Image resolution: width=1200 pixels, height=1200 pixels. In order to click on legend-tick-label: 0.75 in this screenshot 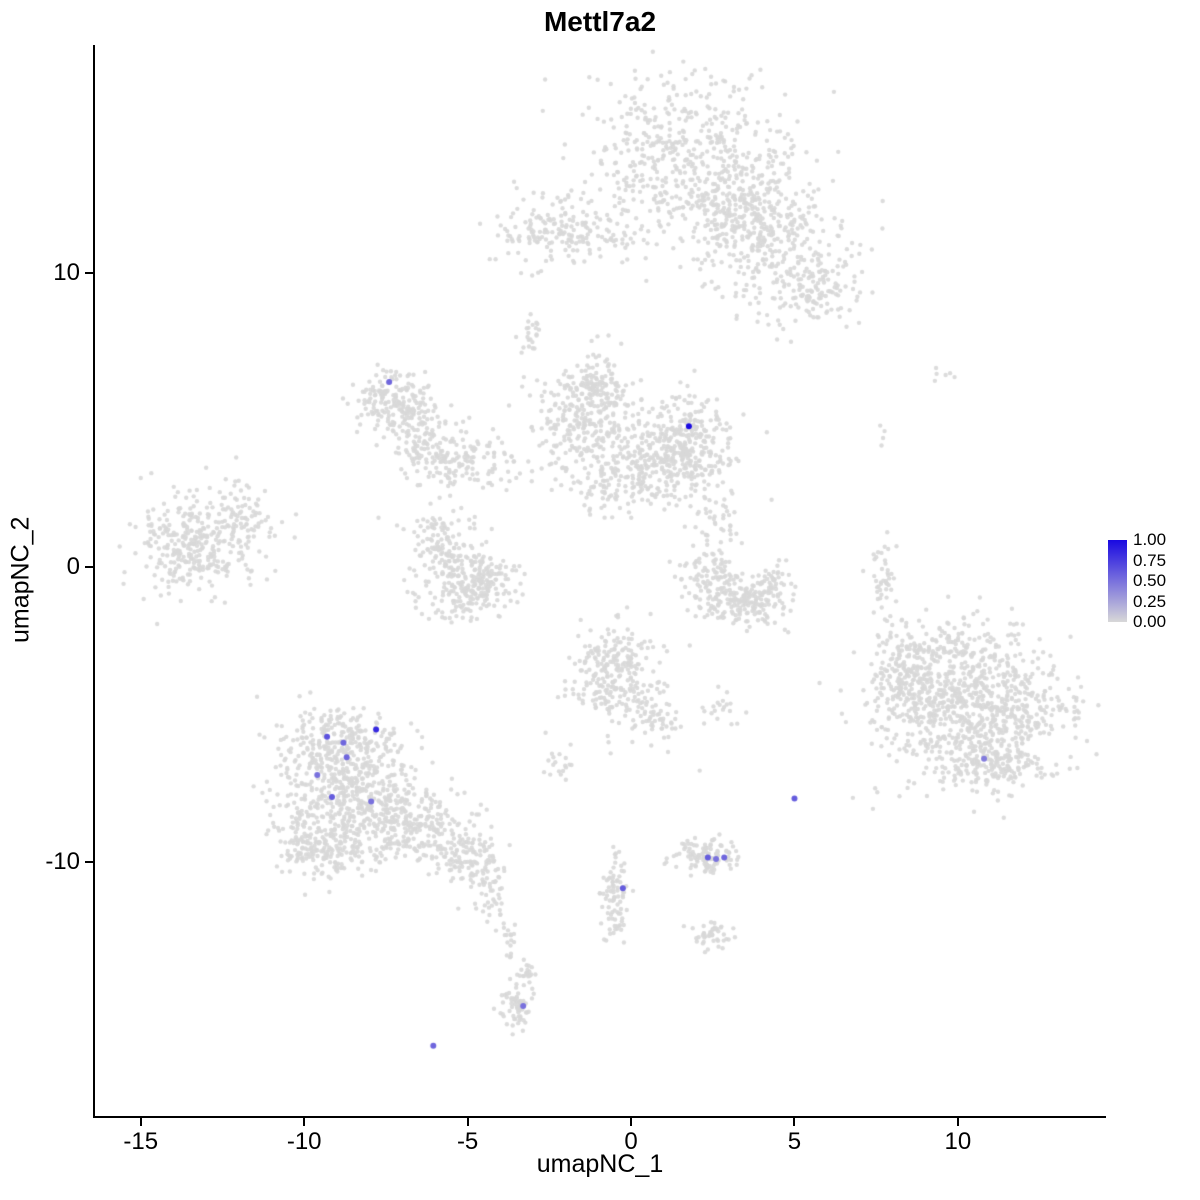, I will do `click(1150, 560)`.